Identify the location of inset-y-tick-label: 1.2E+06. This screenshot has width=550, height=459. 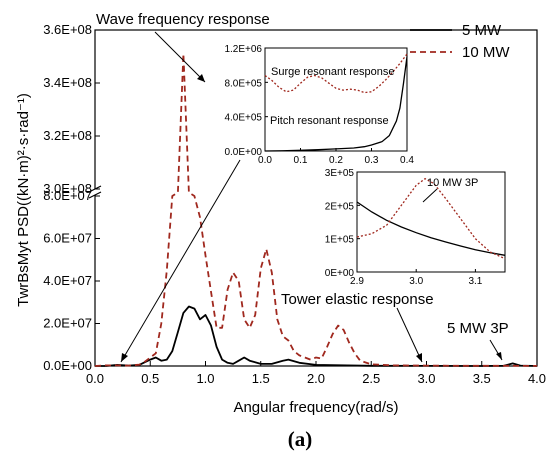
(243, 49).